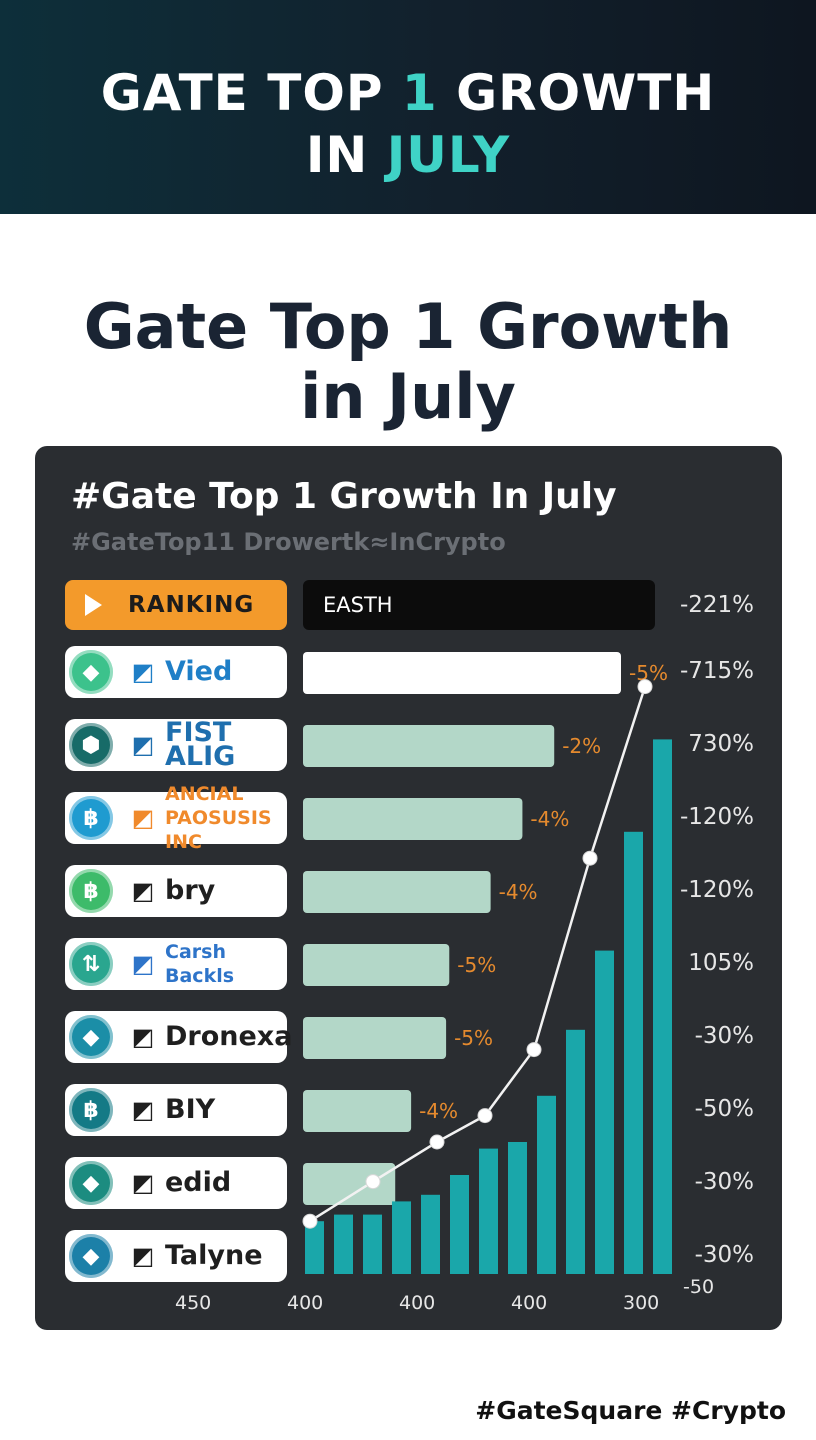  What do you see at coordinates (344, 496) in the screenshot?
I see `chart-title: #Gate Top 1 Growth In July` at bounding box center [344, 496].